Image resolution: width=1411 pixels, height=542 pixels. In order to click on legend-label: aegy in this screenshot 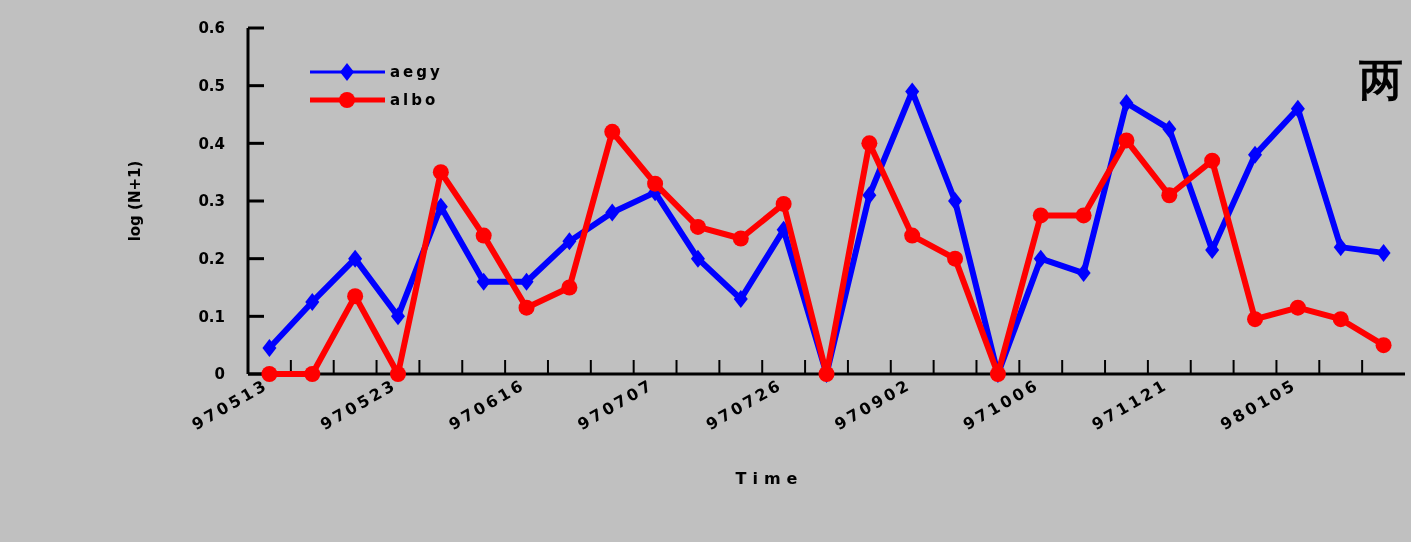, I will do `click(416, 72)`.